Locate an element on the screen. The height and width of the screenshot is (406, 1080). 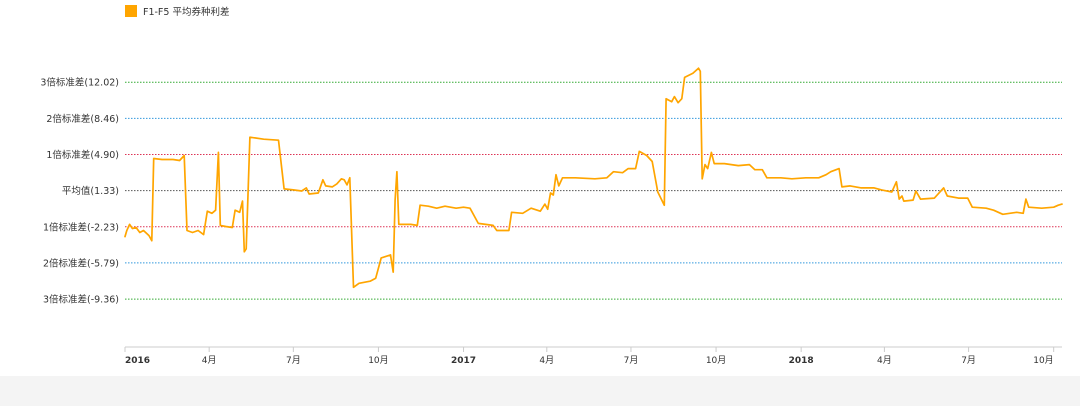
reference-label: 2倍标准差(-5.79) is located at coordinates (81, 263).